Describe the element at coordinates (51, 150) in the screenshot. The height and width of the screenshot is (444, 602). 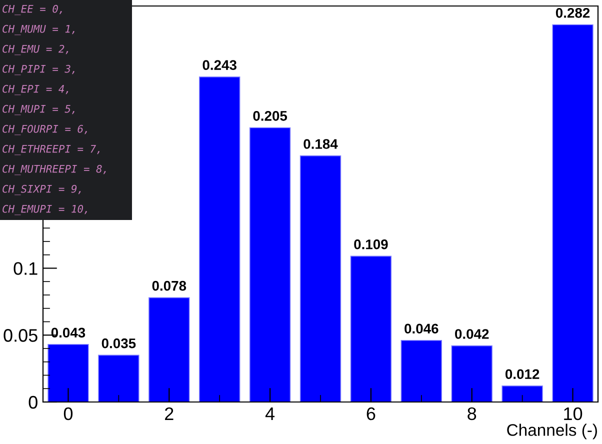
I see `annotation: CH_ETHREEPI = 7,` at that location.